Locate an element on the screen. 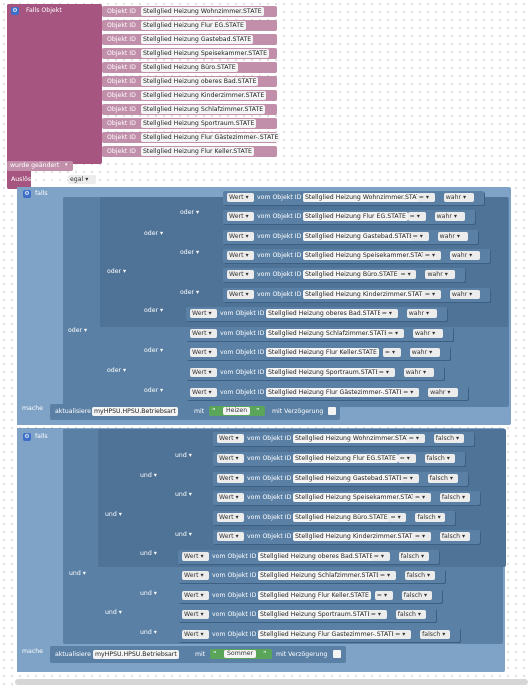  string-block: “ Heizen ” is located at coordinates (237, 411).